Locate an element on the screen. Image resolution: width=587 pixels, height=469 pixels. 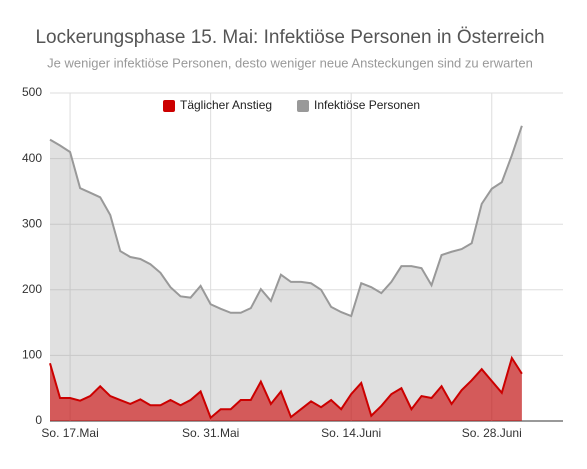
x-tick-label: So. 17.Mai is located at coordinates (69, 433).